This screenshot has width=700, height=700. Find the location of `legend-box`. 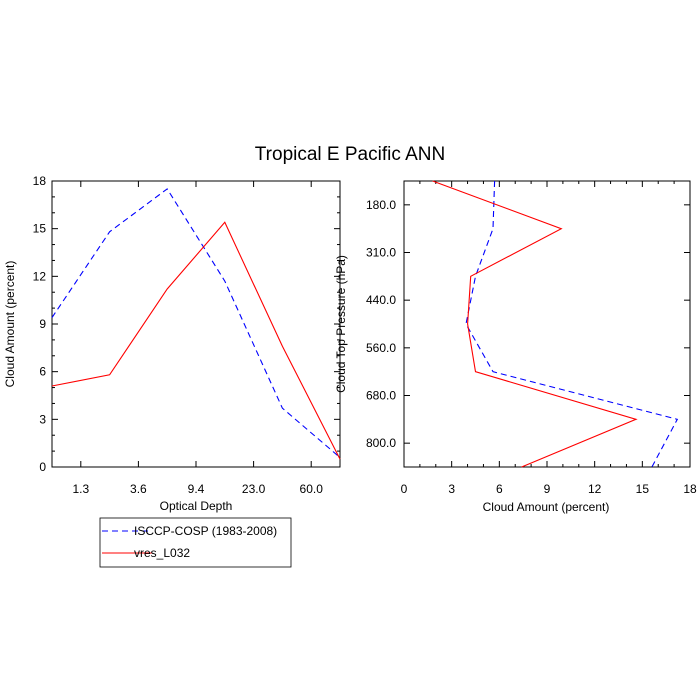

legend-box is located at coordinates (195, 542).